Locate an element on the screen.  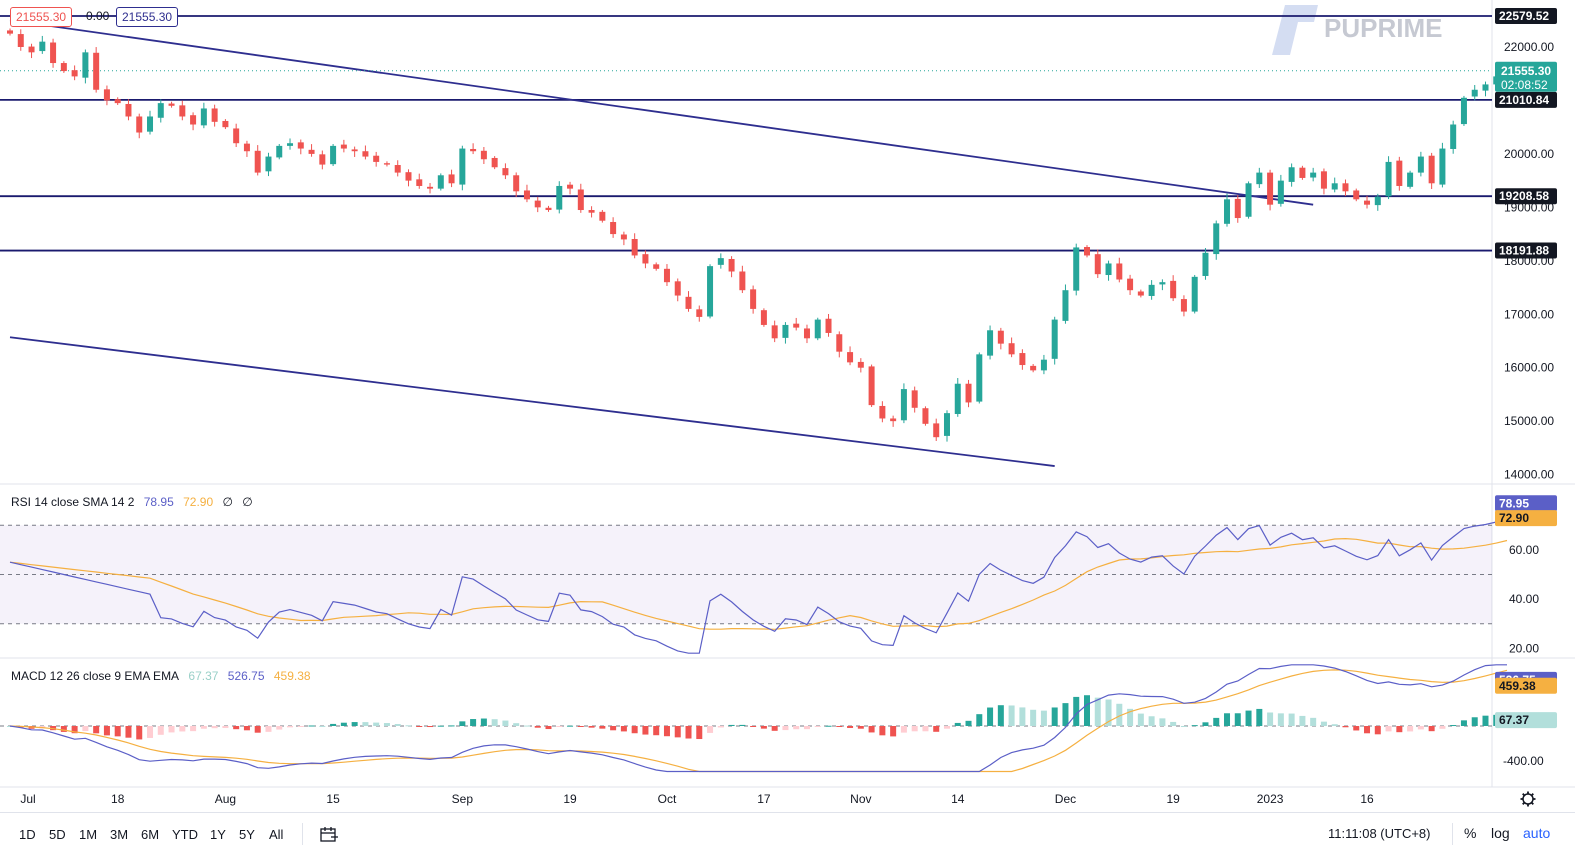
auto-scale-button: auto is located at coordinates (1537, 833).